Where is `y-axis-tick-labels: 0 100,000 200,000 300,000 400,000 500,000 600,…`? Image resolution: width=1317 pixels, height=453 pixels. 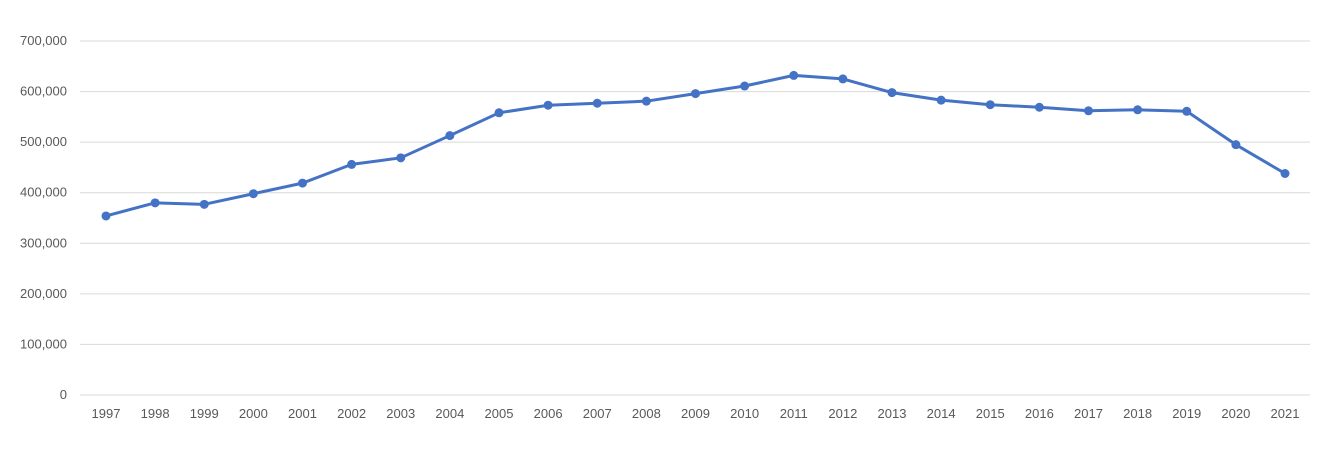
y-axis-tick-labels: 0 100,000 200,000 300,000 400,000 500,000 600,… is located at coordinates (43, 217).